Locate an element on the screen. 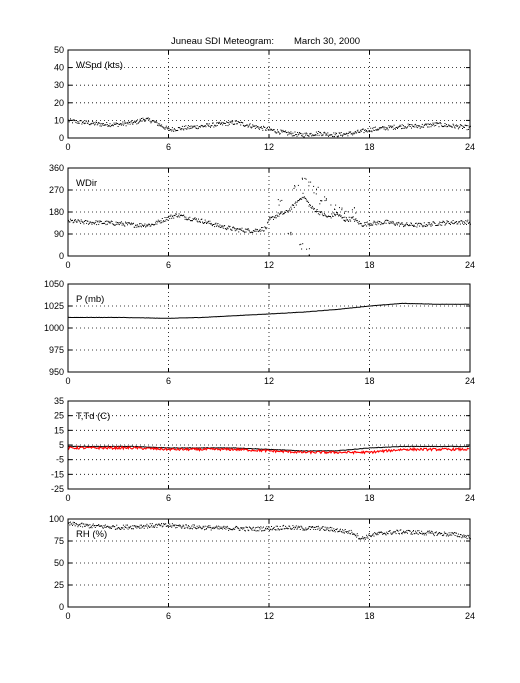  y-tick-label: 180 is located at coordinates (56, 212).